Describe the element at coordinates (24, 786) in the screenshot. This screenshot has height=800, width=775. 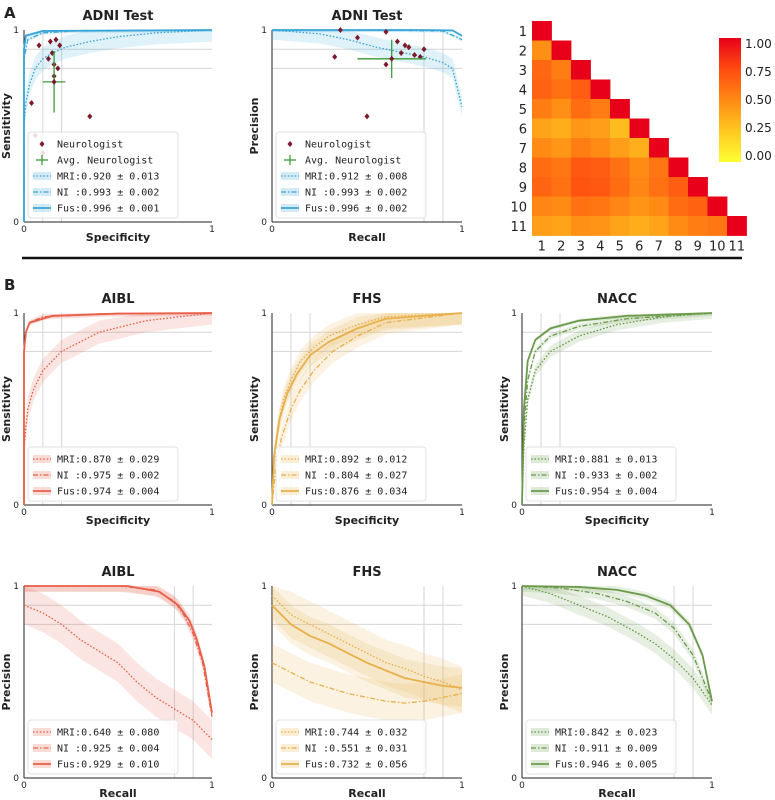
I see `aibl-pr-xtick-0: 0` at that location.